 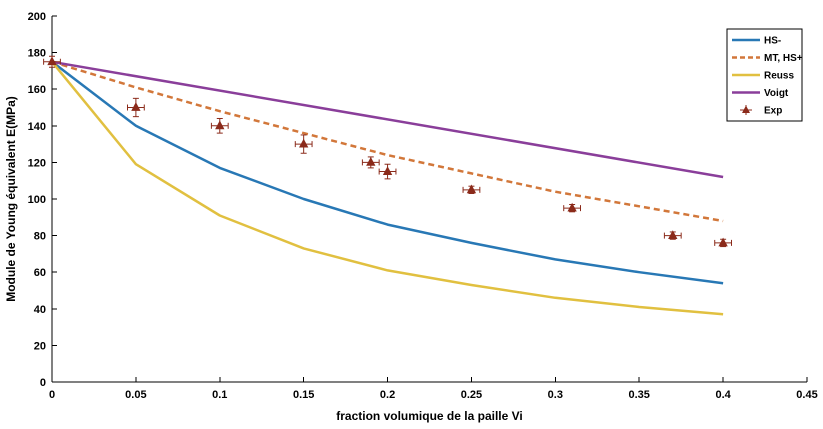 What do you see at coordinates (37, 17) in the screenshot?
I see `y-tick-label: 200` at bounding box center [37, 17].